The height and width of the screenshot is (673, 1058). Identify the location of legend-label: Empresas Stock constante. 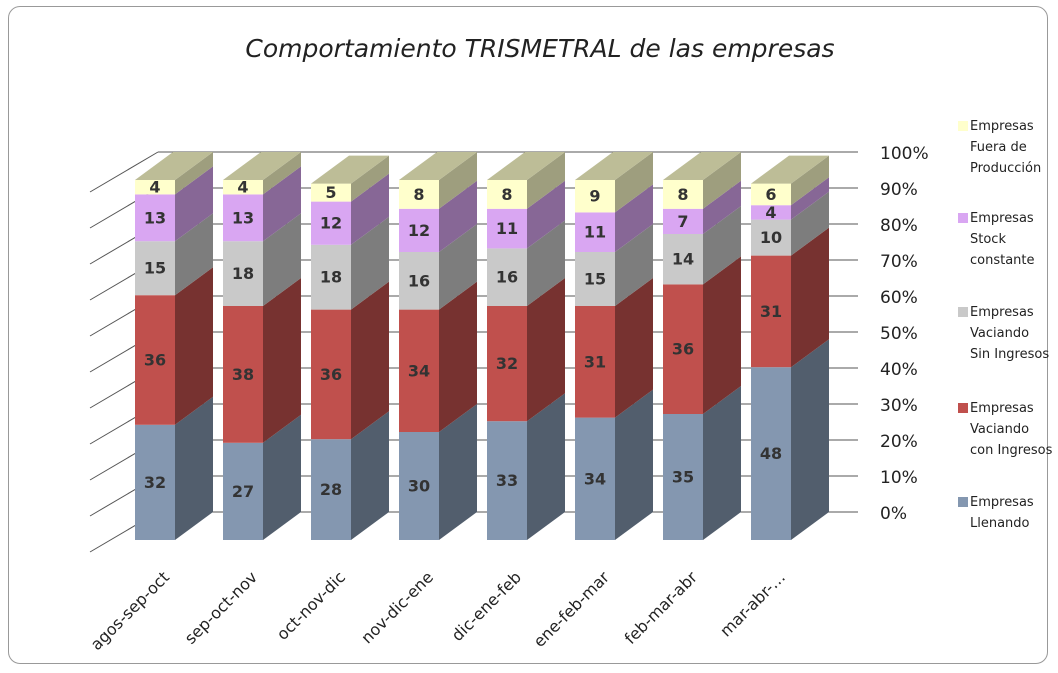
(1002, 239).